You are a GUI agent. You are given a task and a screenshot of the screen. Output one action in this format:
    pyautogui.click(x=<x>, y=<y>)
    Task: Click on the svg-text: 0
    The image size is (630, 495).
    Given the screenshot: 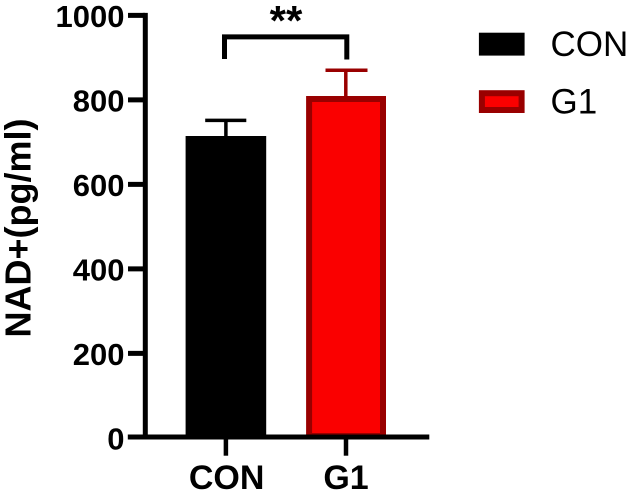 What is the action you would take?
    pyautogui.click(x=115, y=439)
    